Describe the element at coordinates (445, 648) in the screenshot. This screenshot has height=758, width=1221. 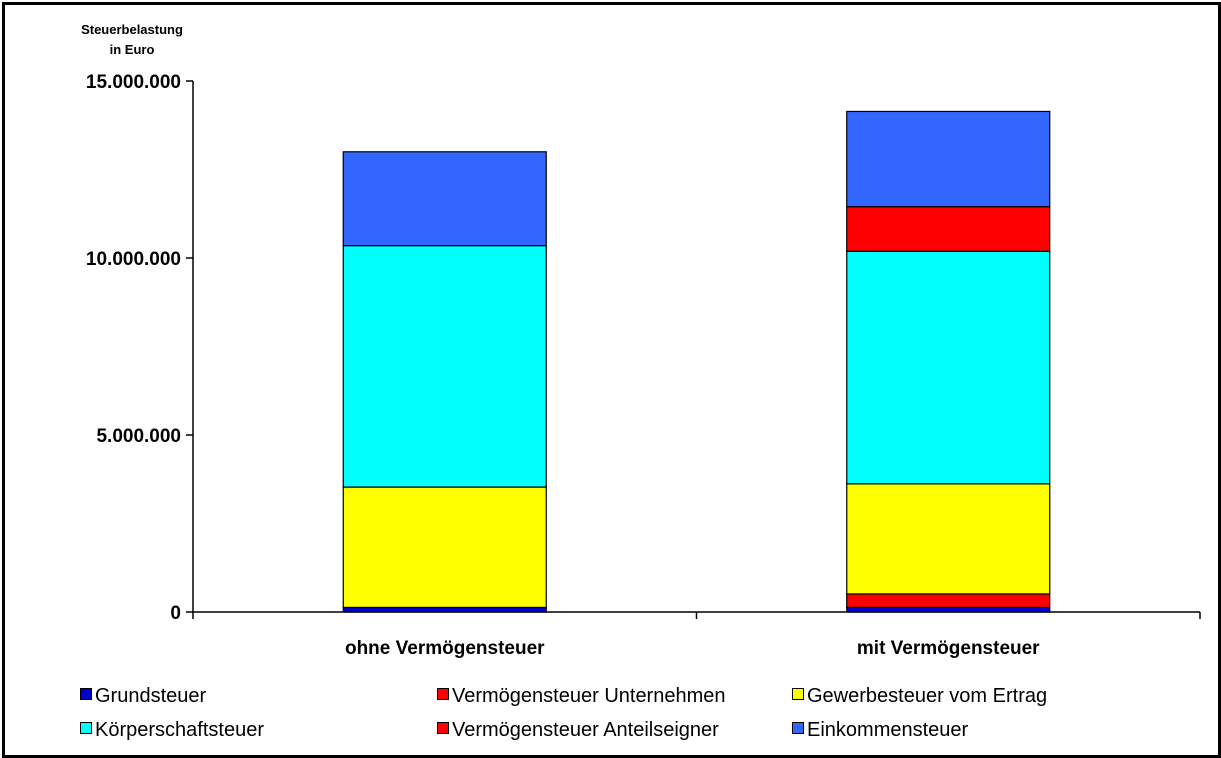
I see `x-category-label: ohne Vermögensteuer` at that location.